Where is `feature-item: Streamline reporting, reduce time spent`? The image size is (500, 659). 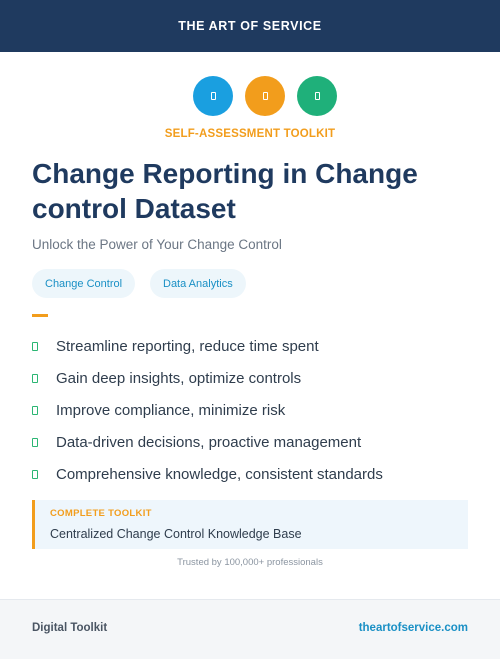 feature-item: Streamline reporting, reduce time spent is located at coordinates (252, 346).